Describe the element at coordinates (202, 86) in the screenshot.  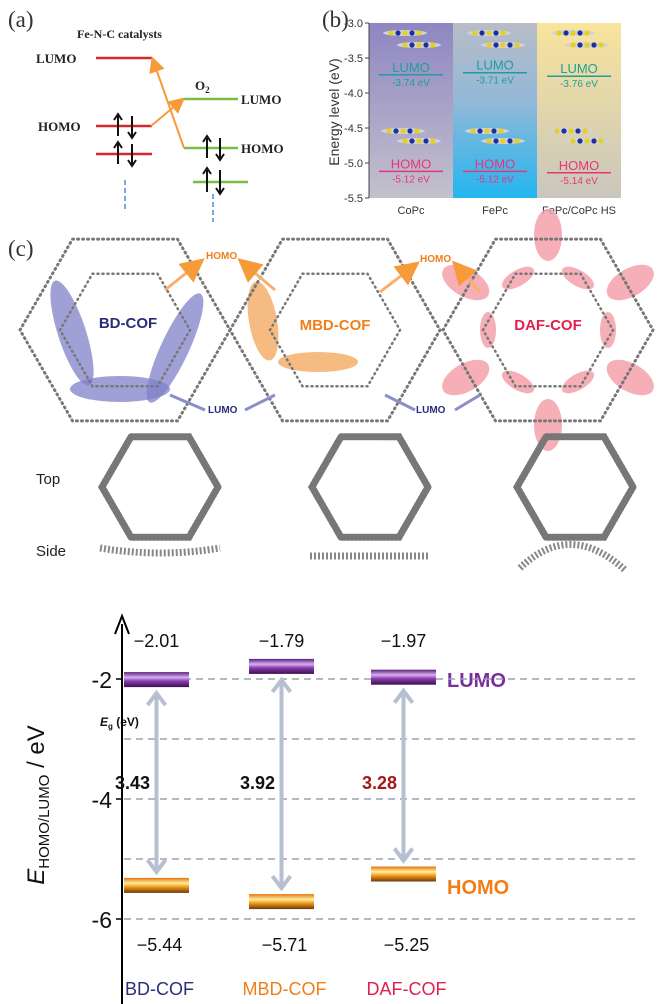
I see `o2-label: O2` at that location.